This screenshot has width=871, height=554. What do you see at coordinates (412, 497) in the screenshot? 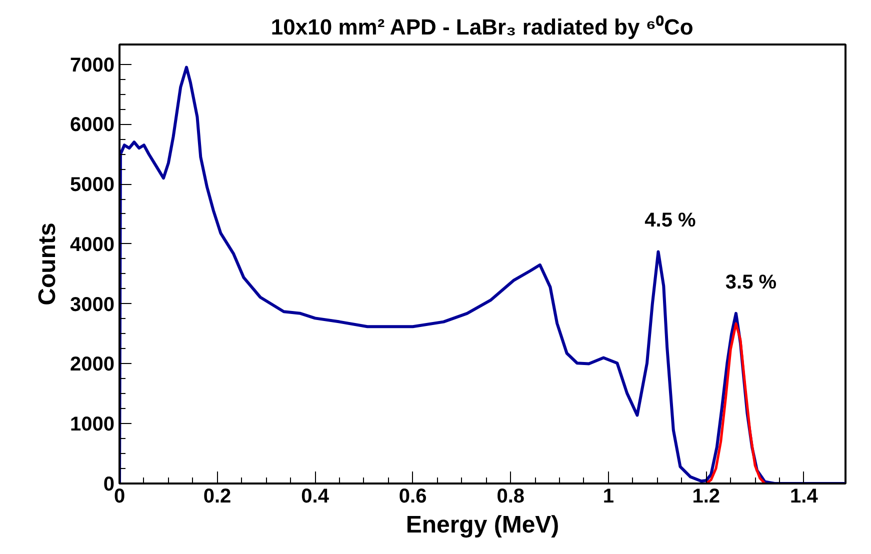
I see `x-tick-label: 0.6` at bounding box center [412, 497].